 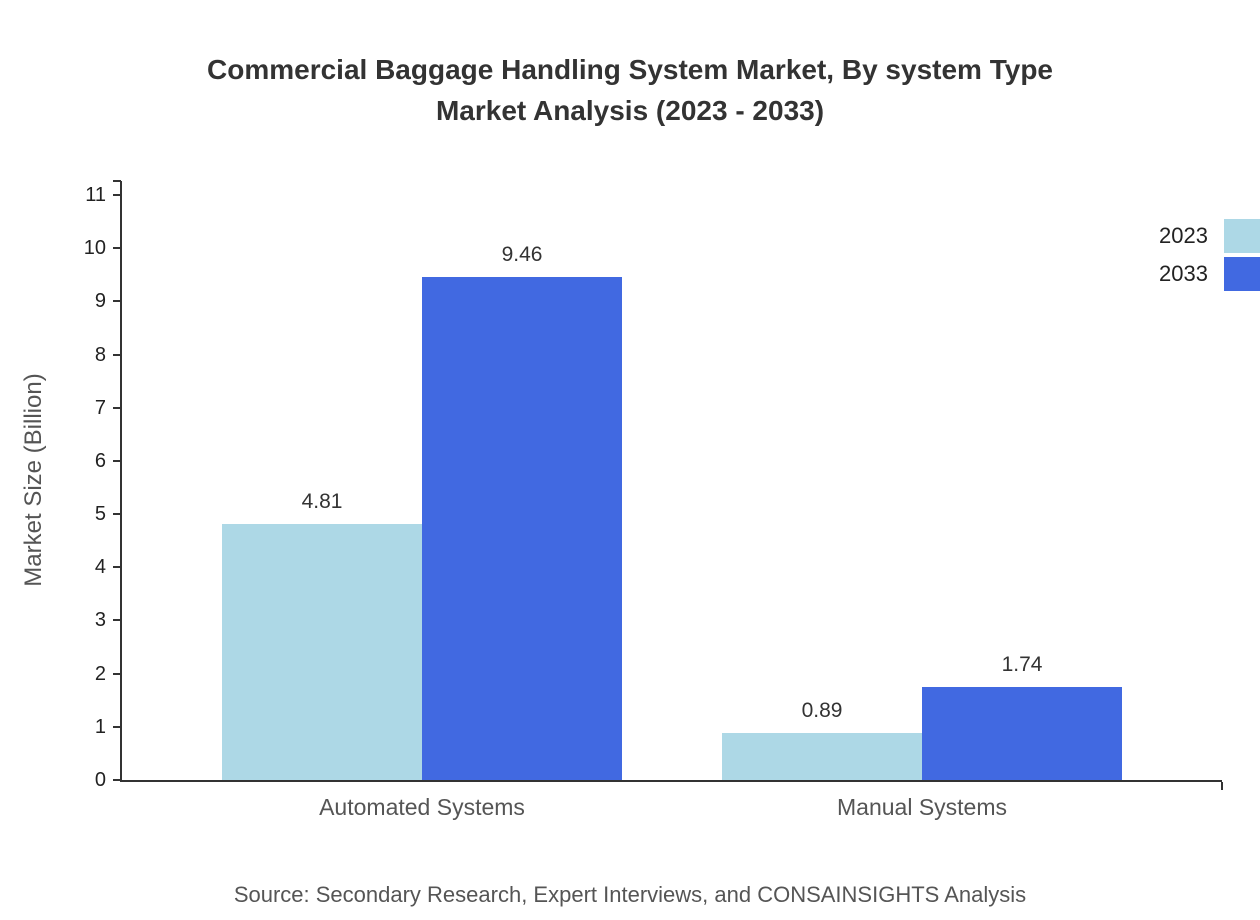 I want to click on y-axis-line-extension, so click(x=121, y=188).